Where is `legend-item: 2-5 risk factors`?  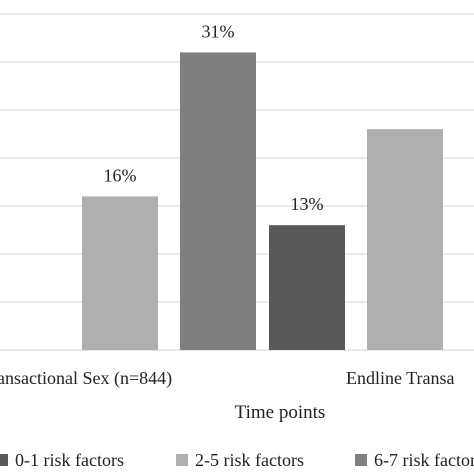 legend-item: 2-5 risk factors is located at coordinates (240, 460).